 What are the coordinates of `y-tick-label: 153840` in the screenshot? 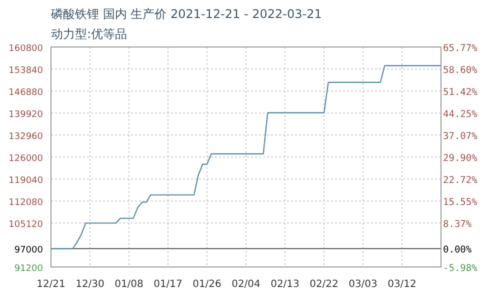 It's located at (26, 71).